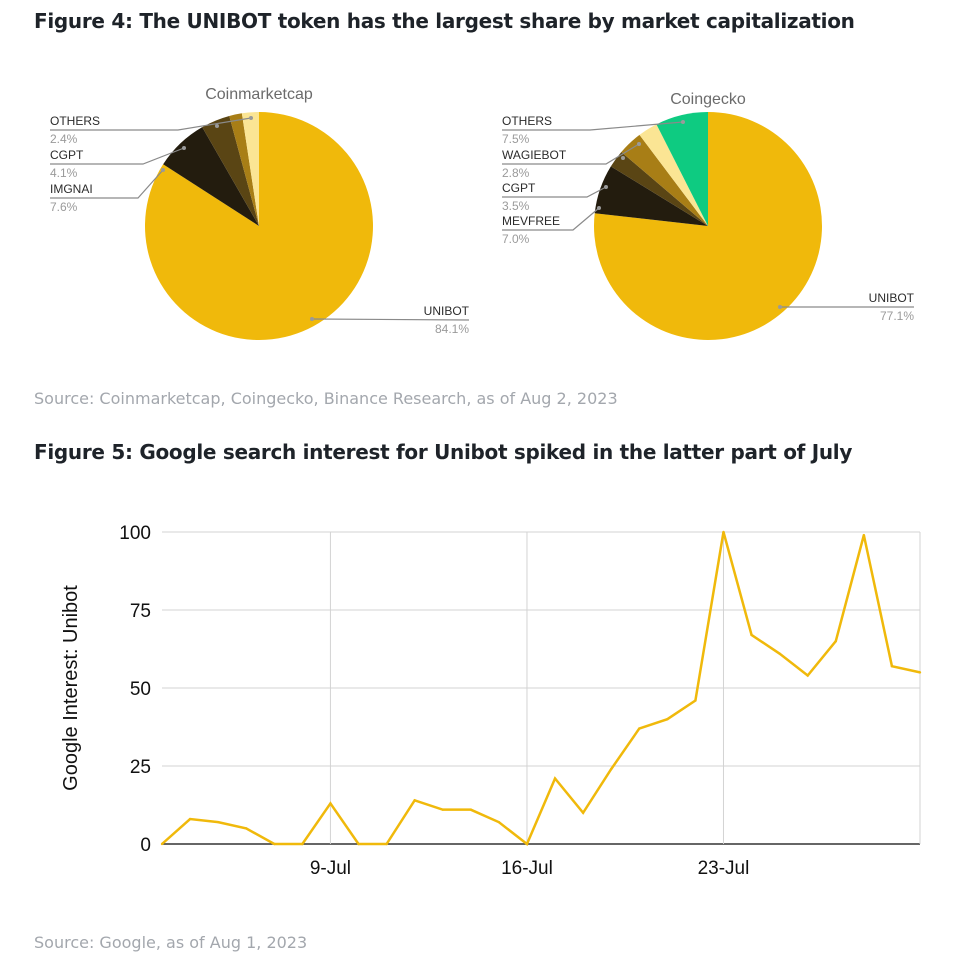 The image size is (953, 963). I want to click on y-tick-label: 100, so click(135, 533).